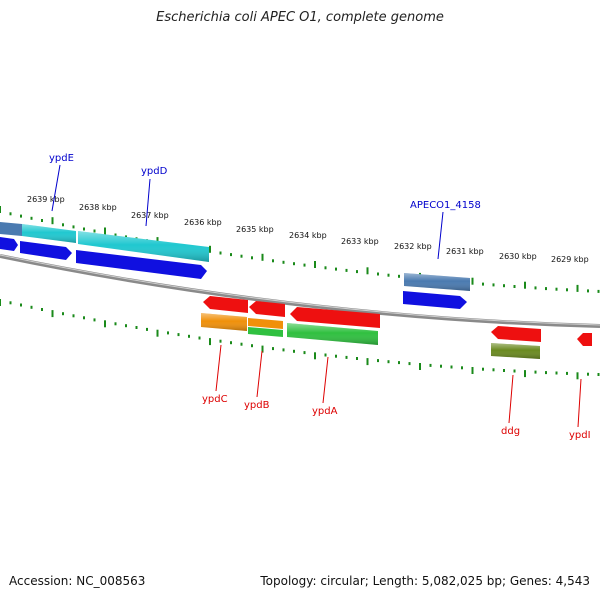  What do you see at coordinates (308, 235) in the screenshot?
I see `scale-label: 2634 kbp` at bounding box center [308, 235].